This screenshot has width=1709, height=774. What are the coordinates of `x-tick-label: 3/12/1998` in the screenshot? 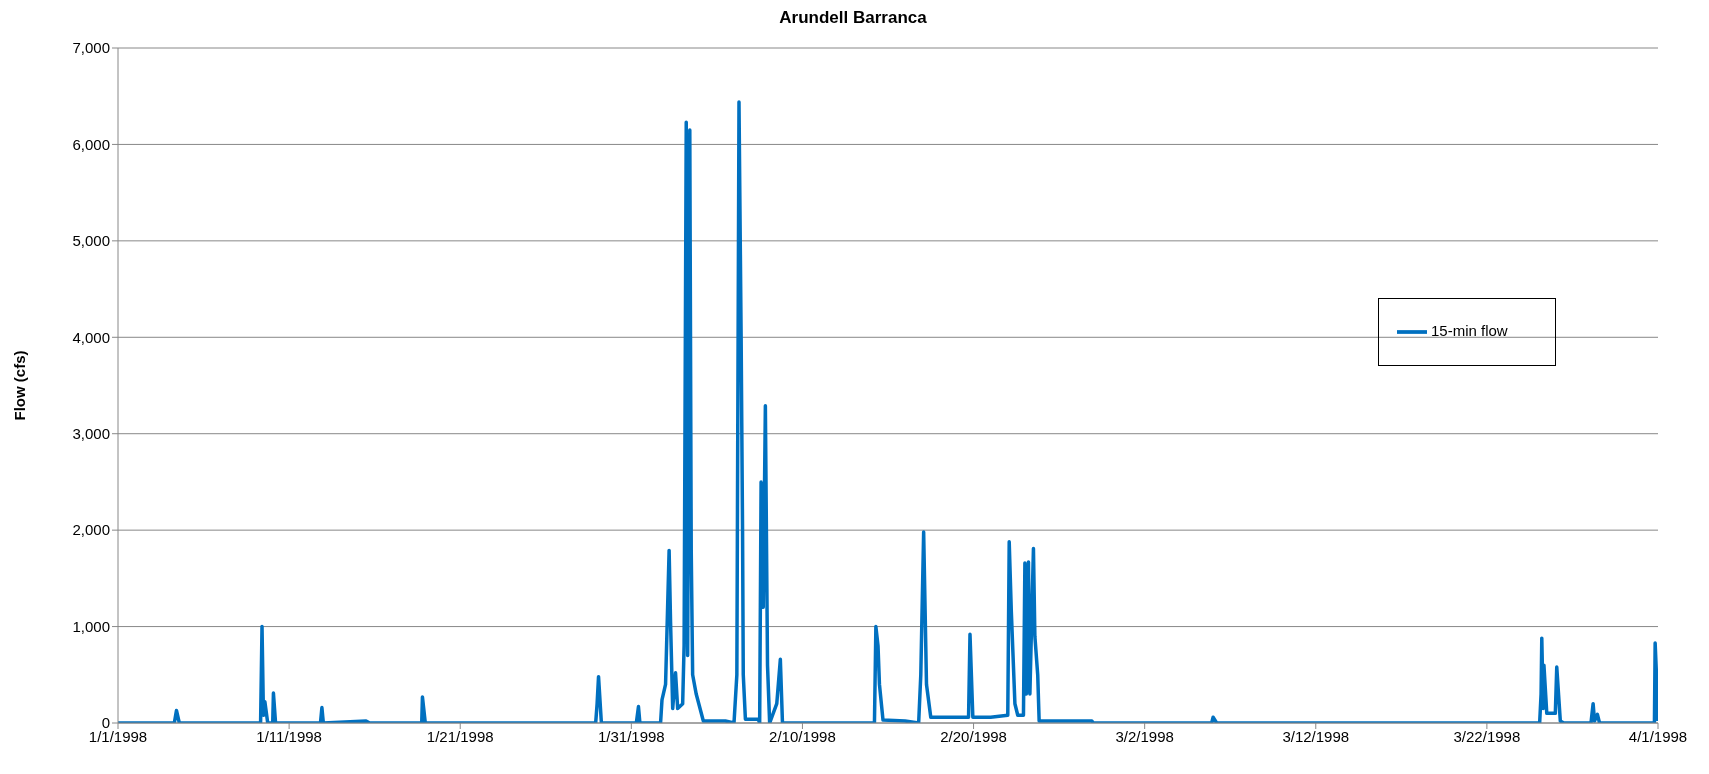 It's located at (1316, 736).